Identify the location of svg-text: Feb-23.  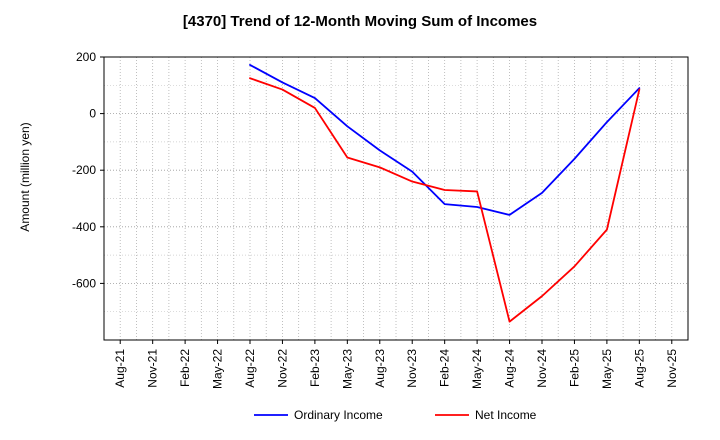
(315, 368).